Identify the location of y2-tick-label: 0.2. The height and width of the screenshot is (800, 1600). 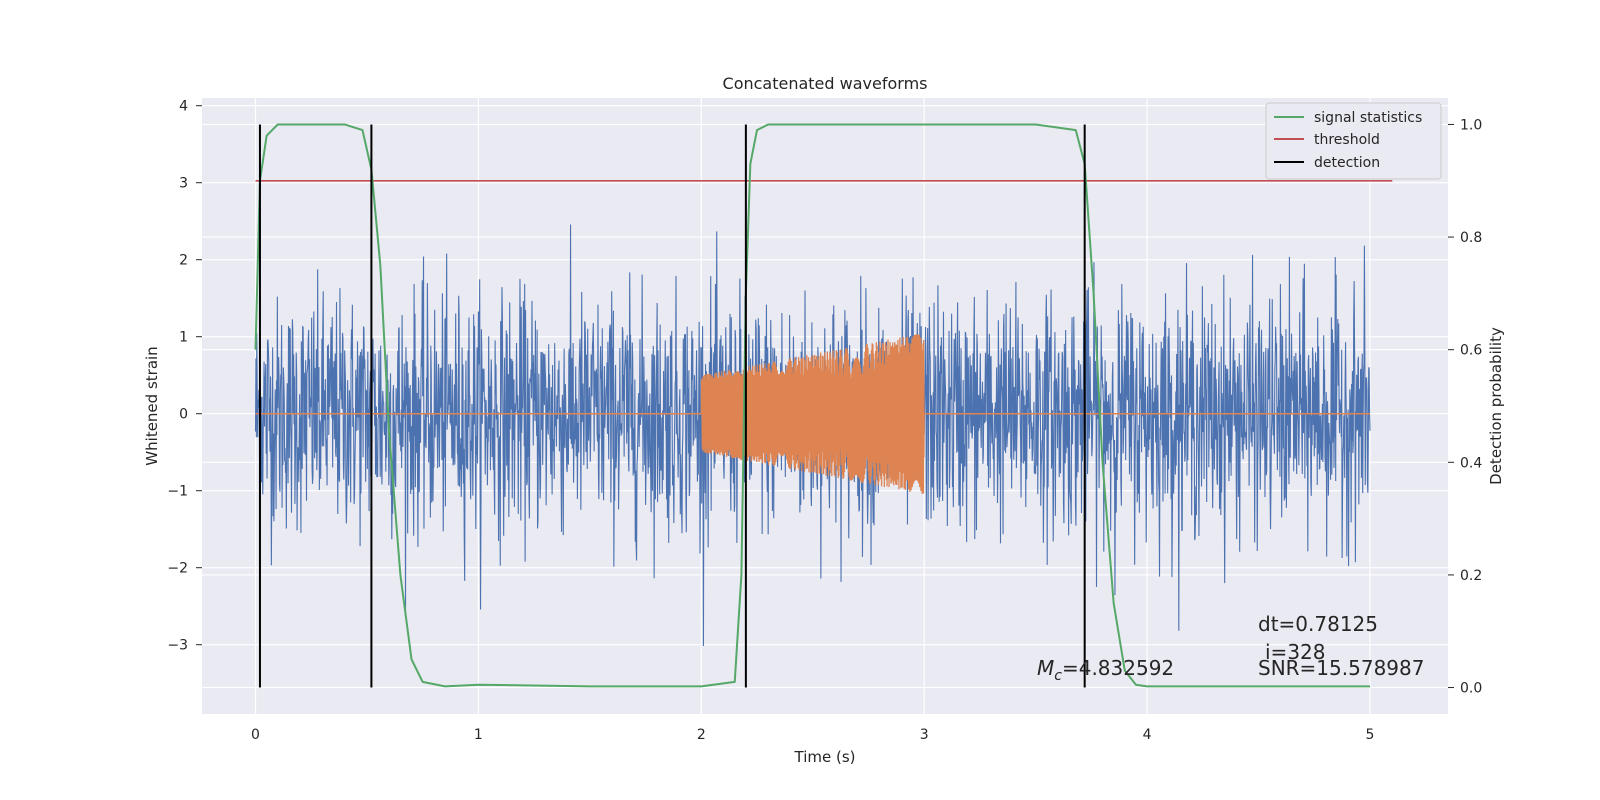
(1471, 576).